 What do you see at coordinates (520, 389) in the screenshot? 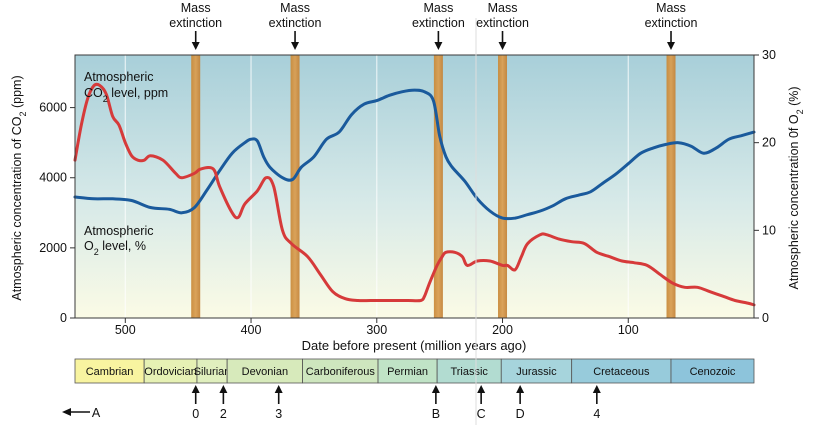
I see `marker-arrow-head-D` at bounding box center [520, 389].